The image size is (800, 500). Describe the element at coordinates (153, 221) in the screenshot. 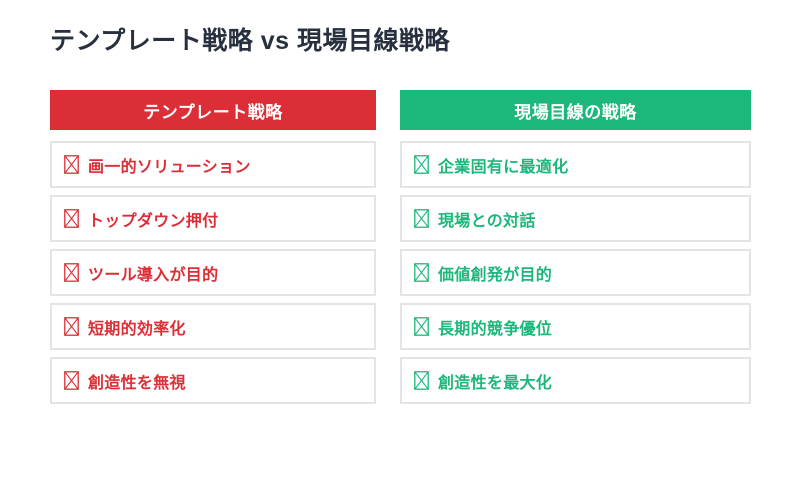

I see `item-label: トップダウン押付` at that location.